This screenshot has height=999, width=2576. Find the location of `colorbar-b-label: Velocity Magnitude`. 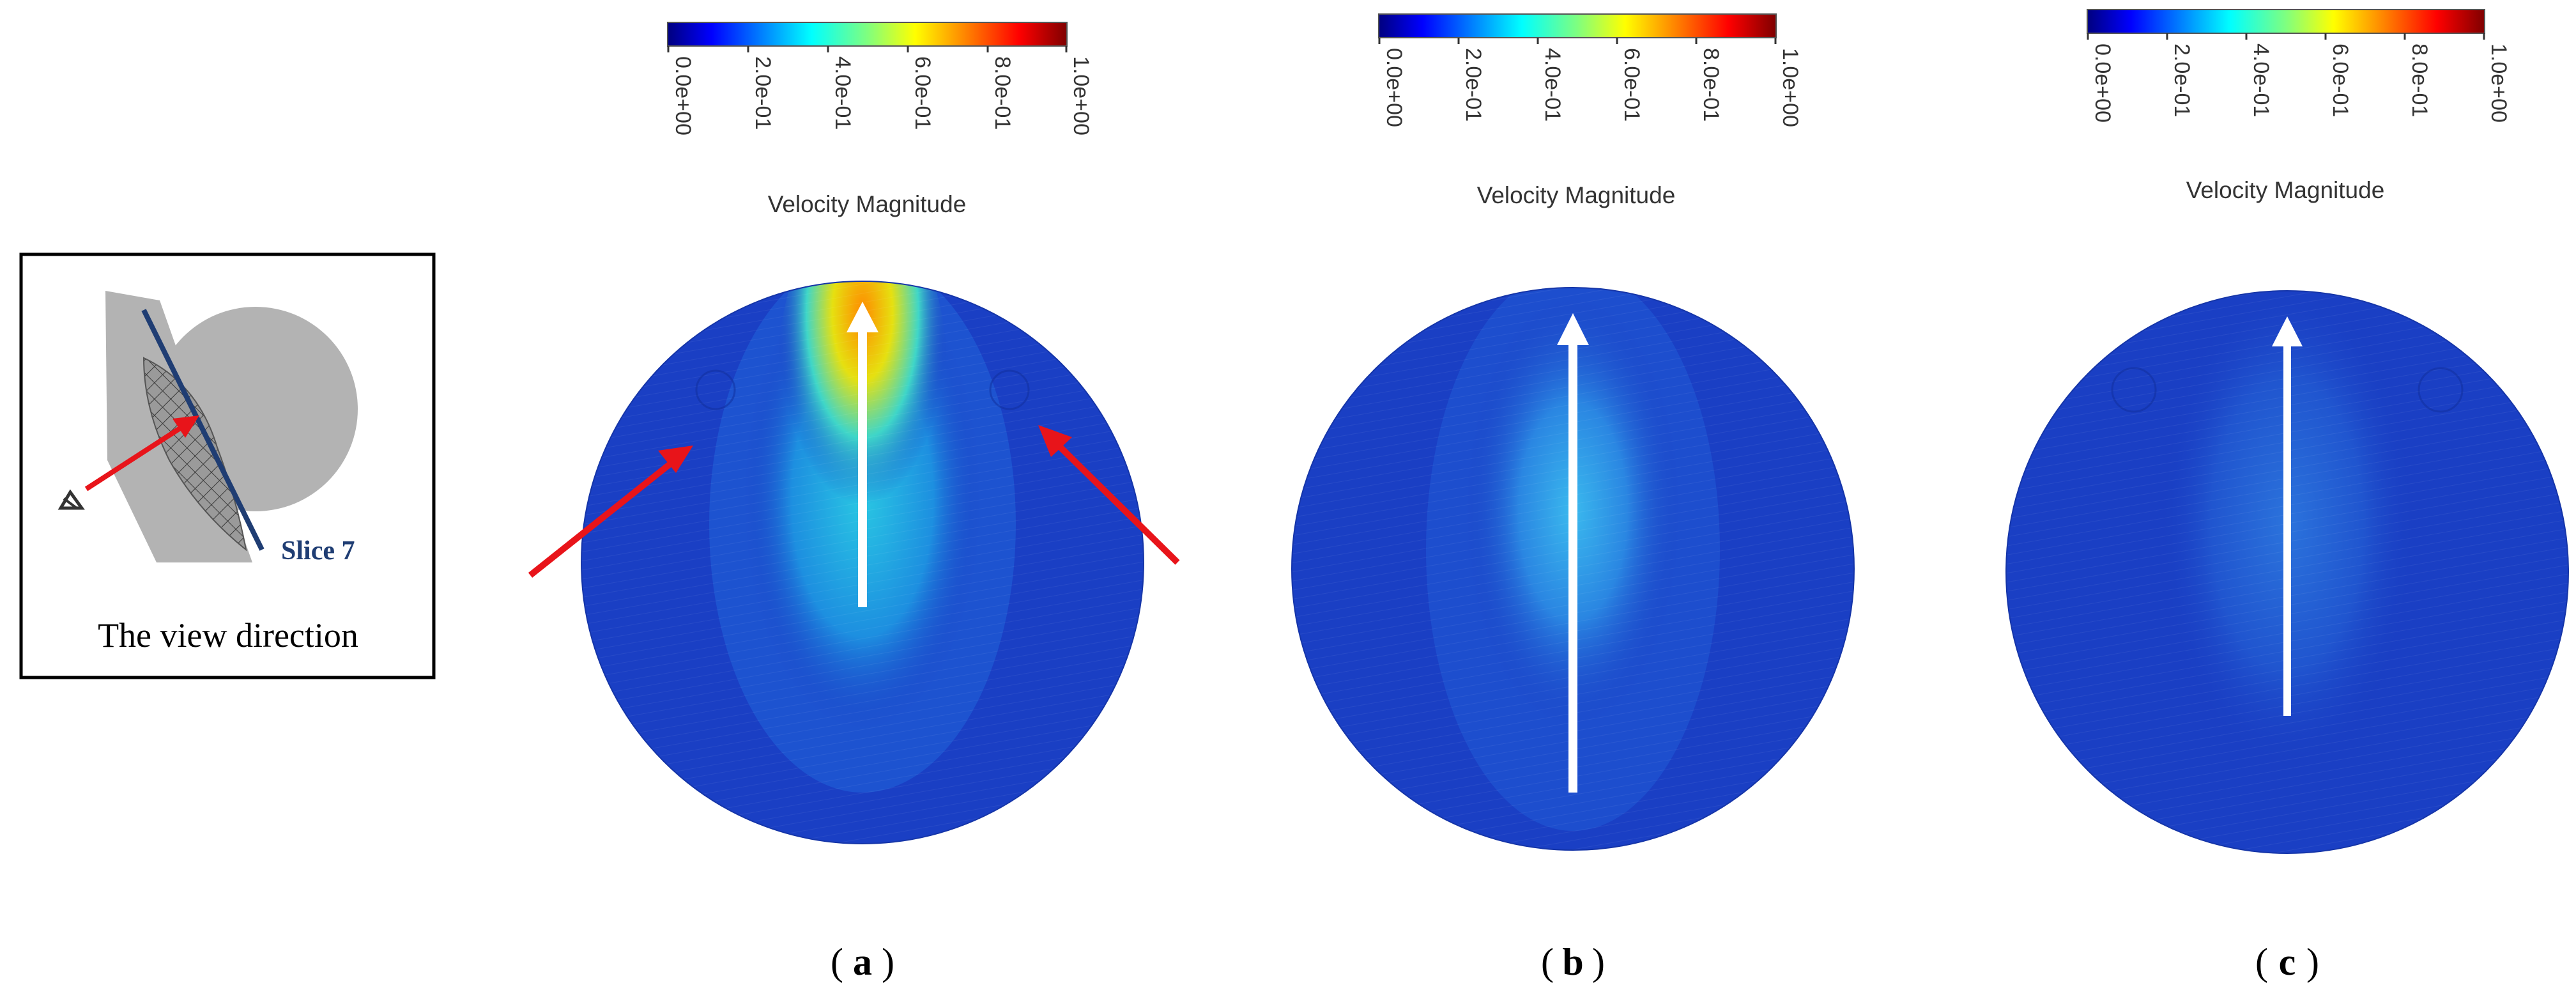

colorbar-b-label: Velocity Magnitude is located at coordinates (1576, 195).